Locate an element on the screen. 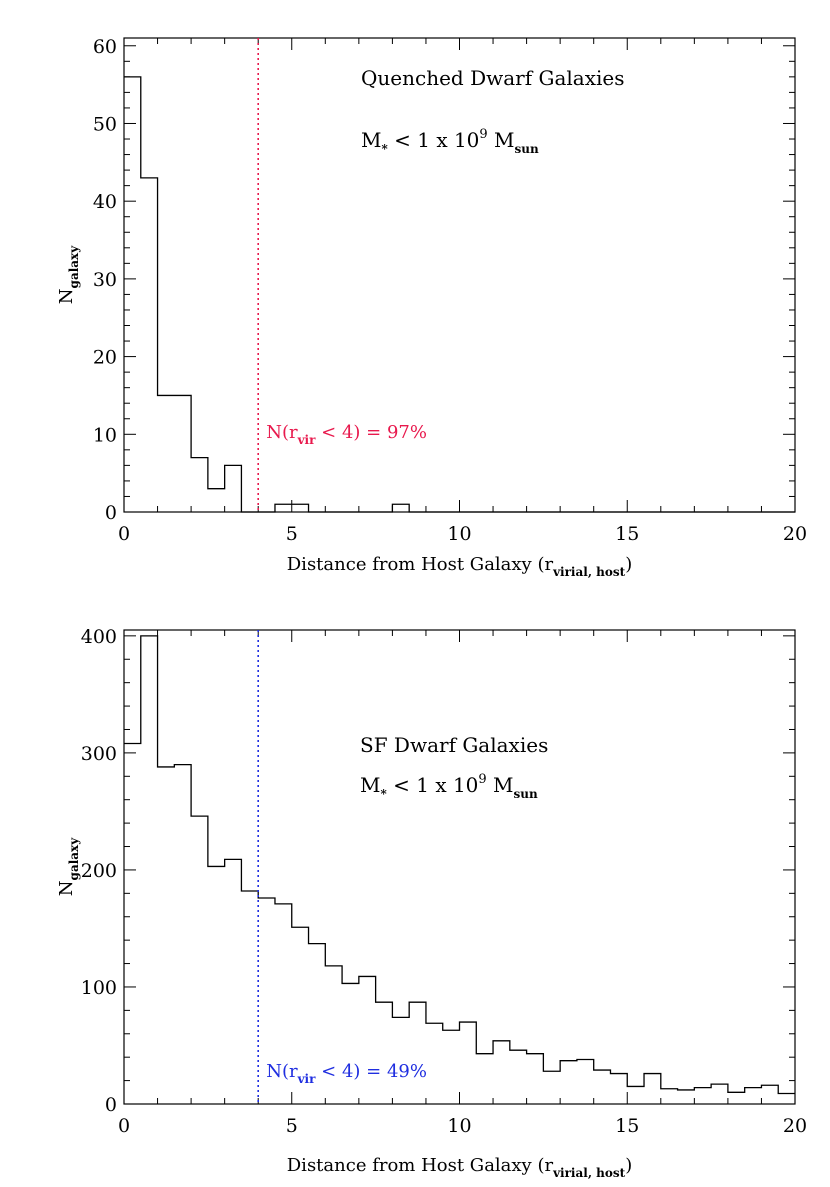  y-tick-label: 200 is located at coordinates (99, 871).